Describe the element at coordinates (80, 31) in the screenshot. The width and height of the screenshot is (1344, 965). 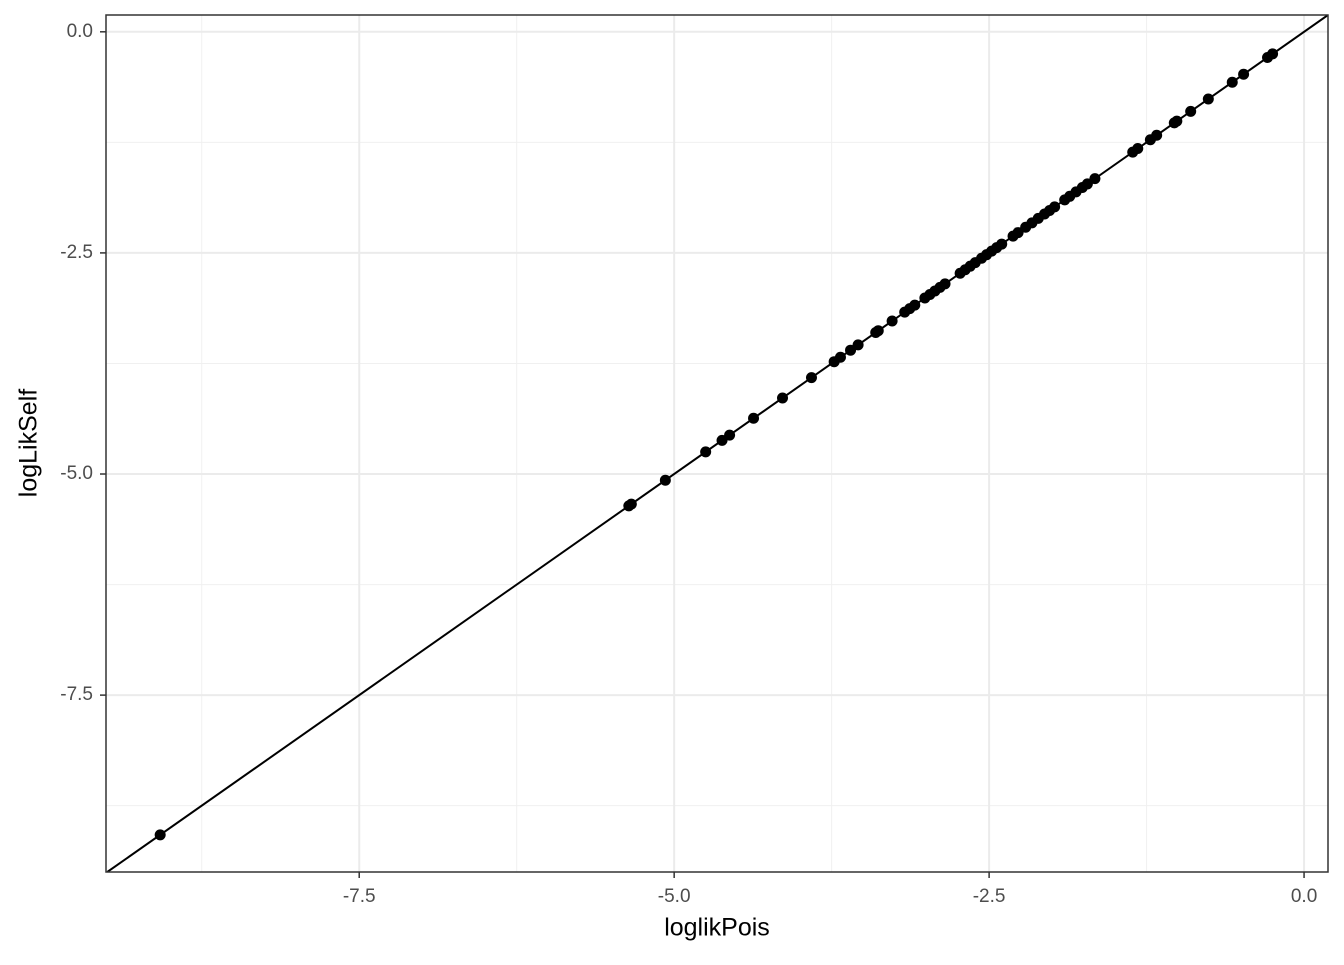
I see `y-tick-label: 0.0` at that location.